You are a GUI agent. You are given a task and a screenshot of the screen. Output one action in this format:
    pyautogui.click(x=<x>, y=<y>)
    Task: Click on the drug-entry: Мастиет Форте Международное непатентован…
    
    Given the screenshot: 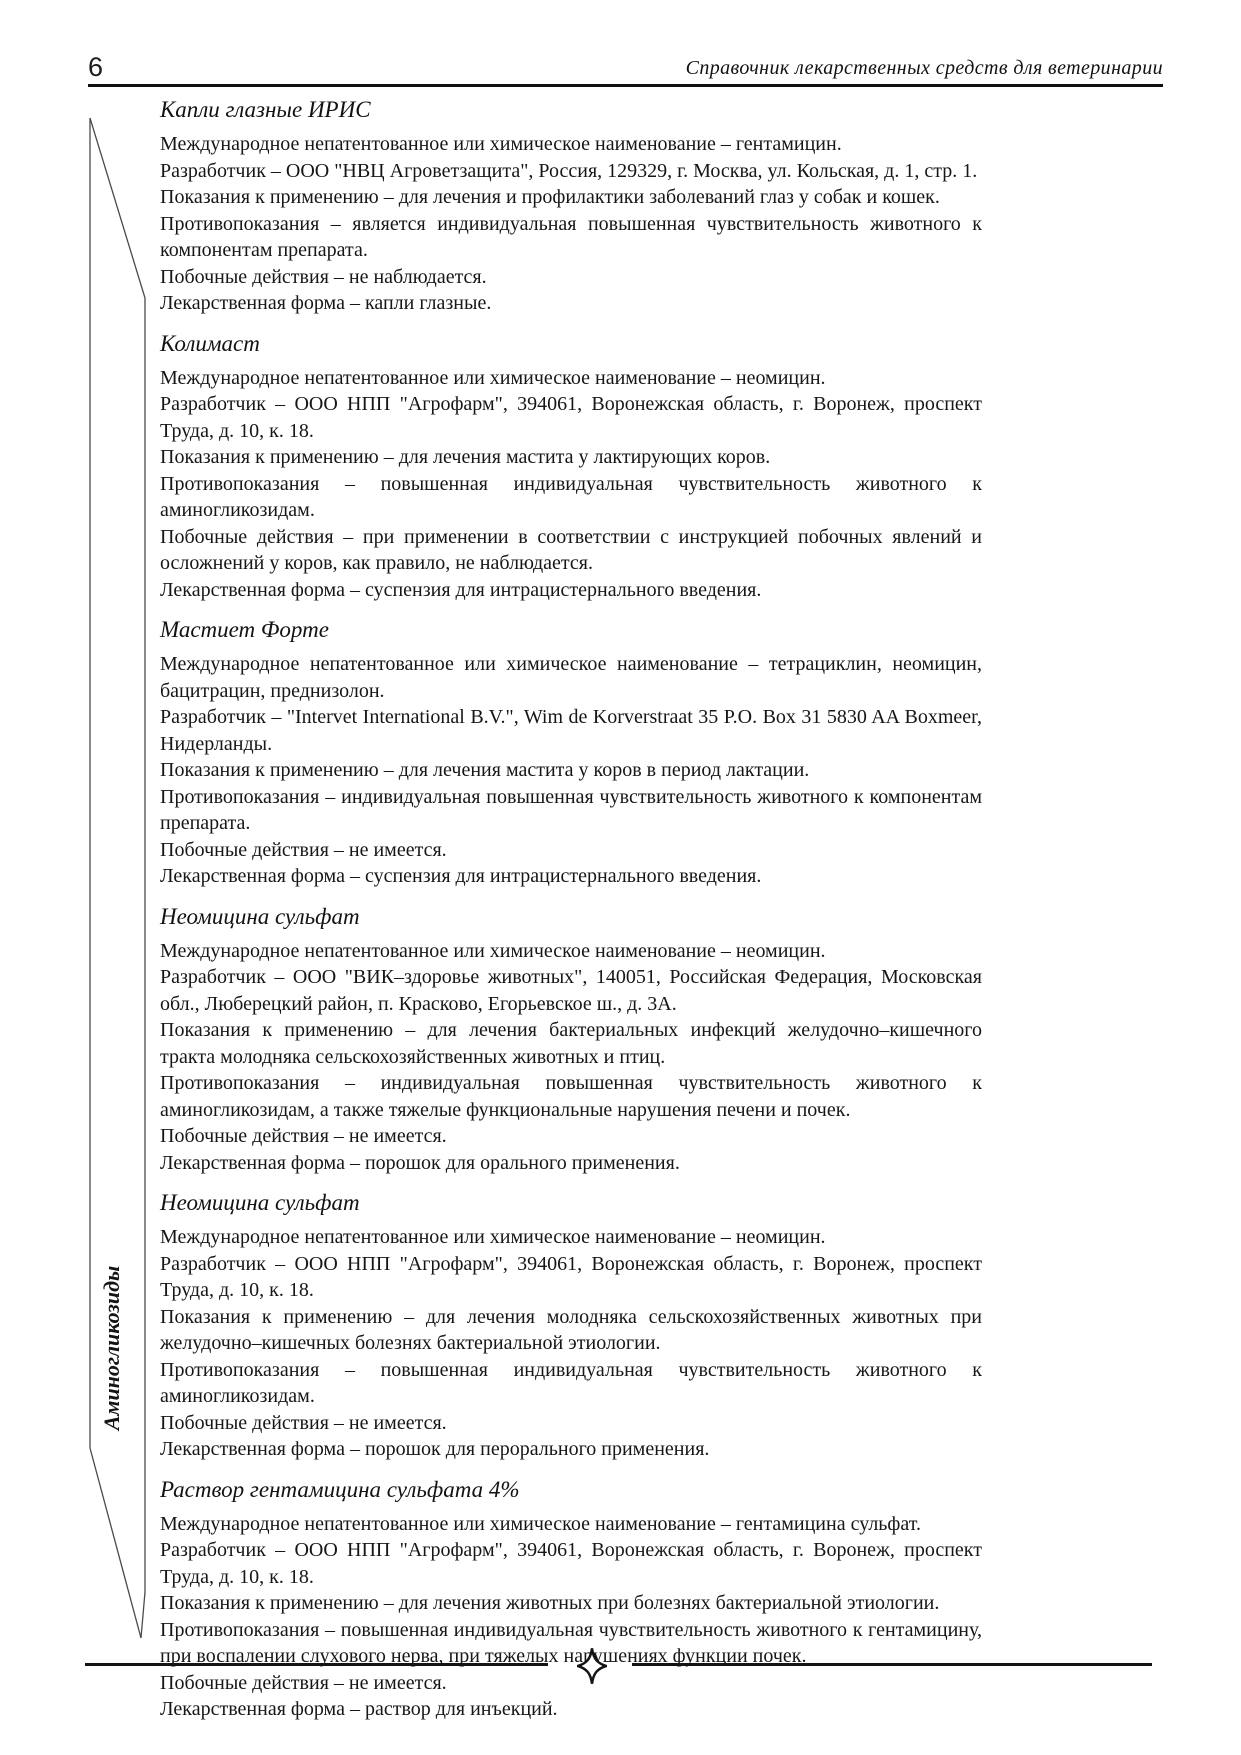 What is the action you would take?
    pyautogui.click(x=571, y=753)
    